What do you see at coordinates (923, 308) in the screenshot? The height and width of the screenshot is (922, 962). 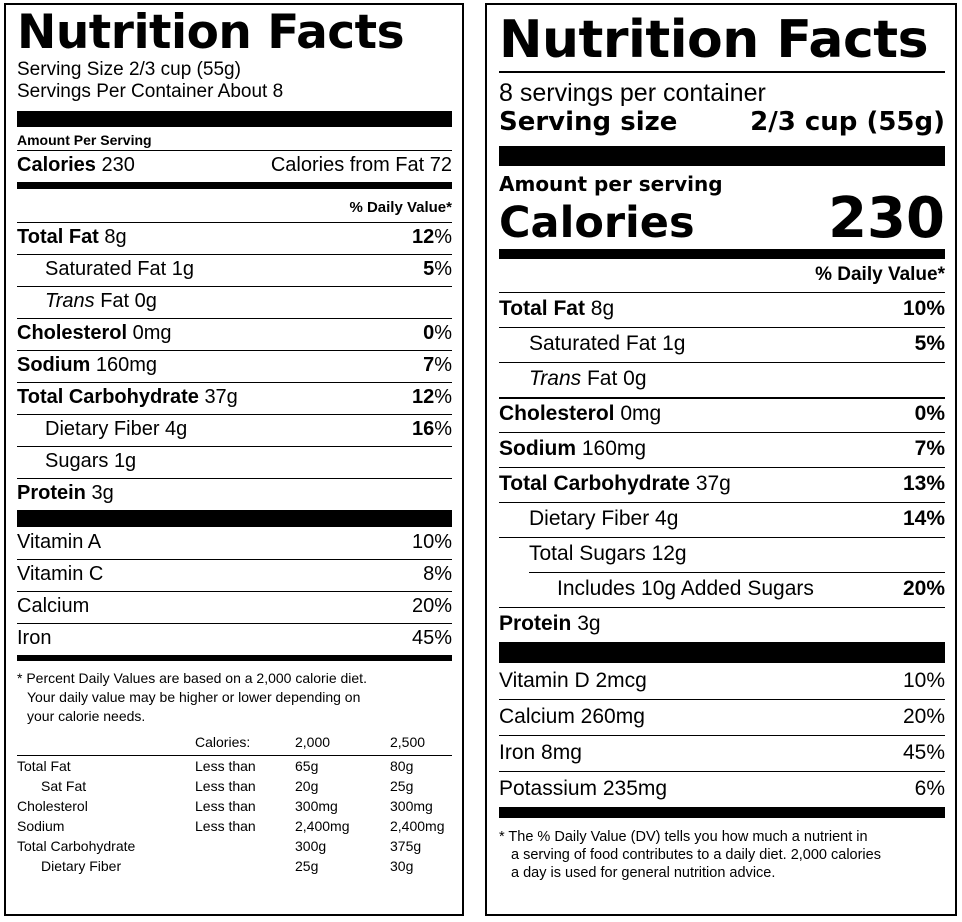 I see `nutrient-dv: 10%` at bounding box center [923, 308].